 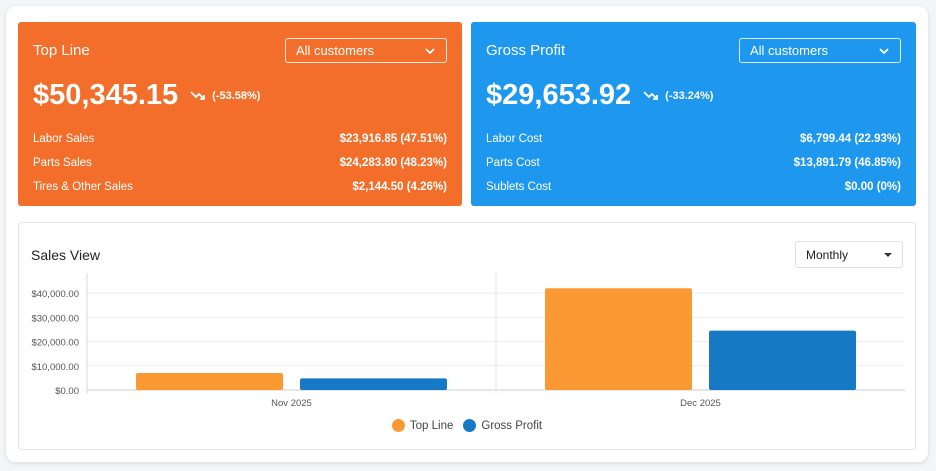 I want to click on top-line-customer-select-value: All customers, so click(x=335, y=50).